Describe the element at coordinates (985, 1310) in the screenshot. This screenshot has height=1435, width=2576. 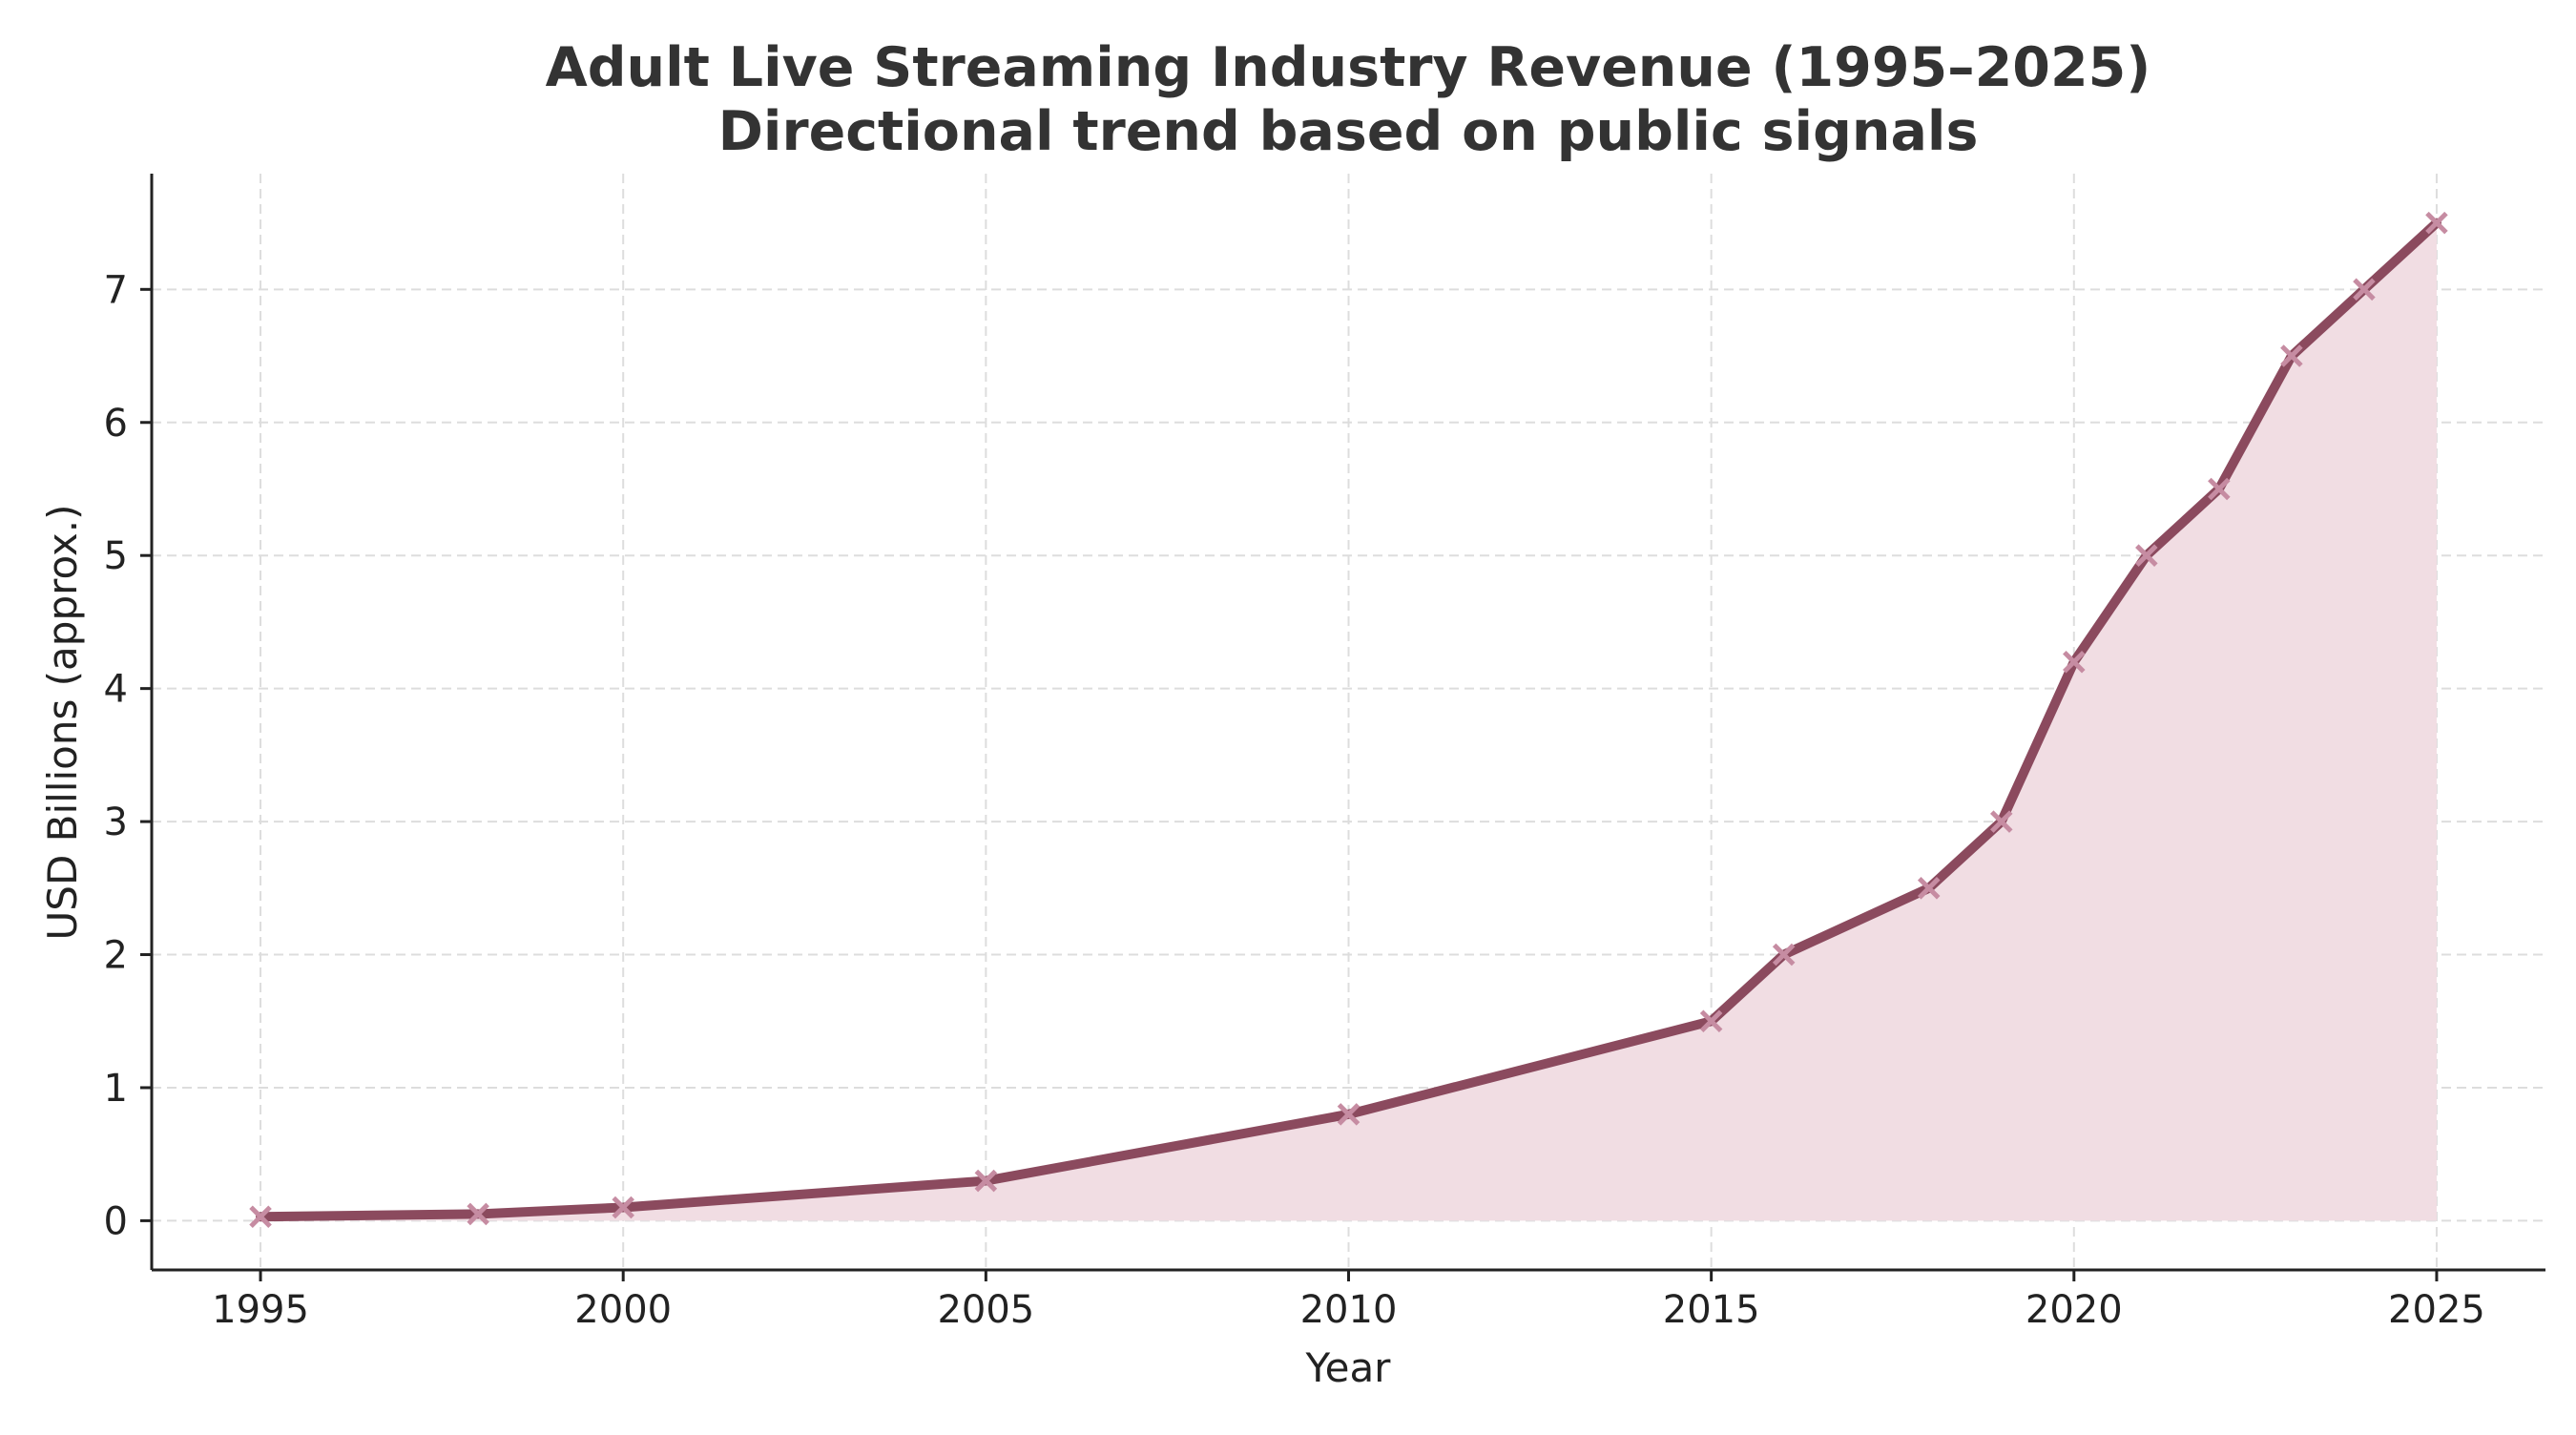
I see `x-tick-label: 2005` at that location.